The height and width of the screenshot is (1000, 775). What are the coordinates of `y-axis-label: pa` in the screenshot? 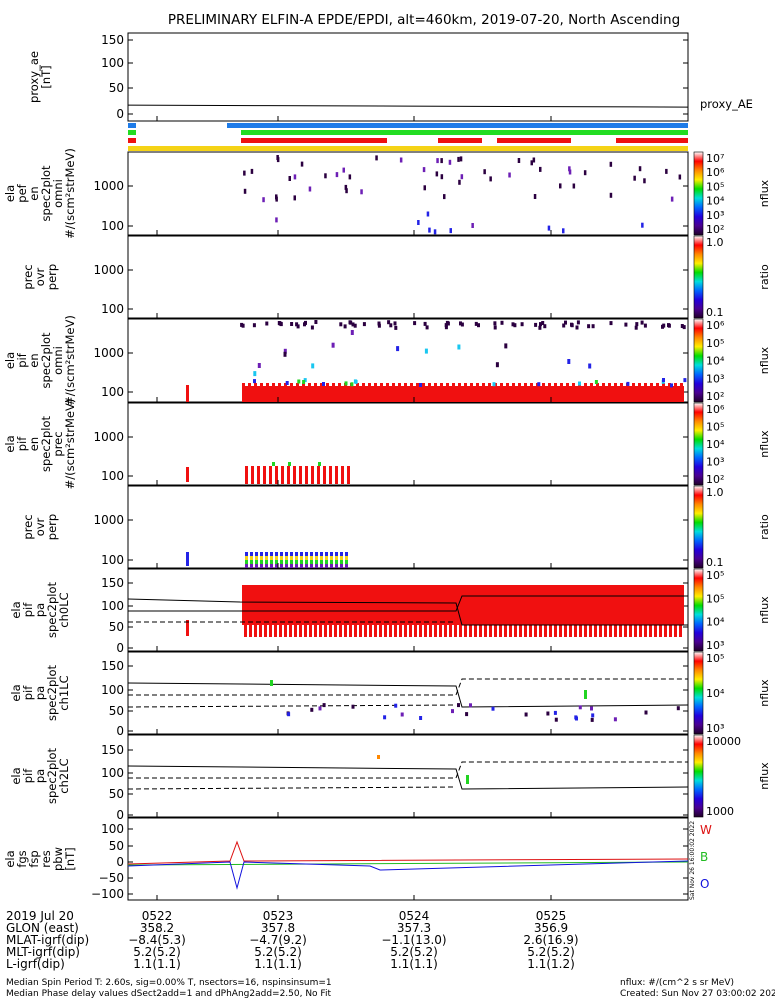 It's located at (40, 610).